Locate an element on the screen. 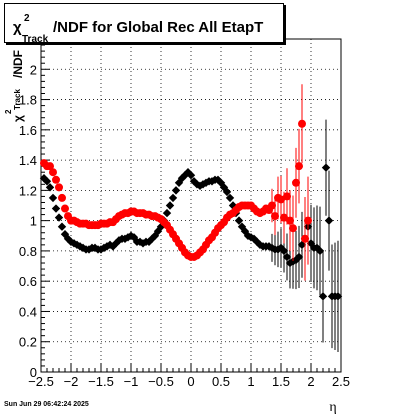 The width and height of the screenshot is (400, 414). x-tick-label: 1.5 is located at coordinates (281, 381).